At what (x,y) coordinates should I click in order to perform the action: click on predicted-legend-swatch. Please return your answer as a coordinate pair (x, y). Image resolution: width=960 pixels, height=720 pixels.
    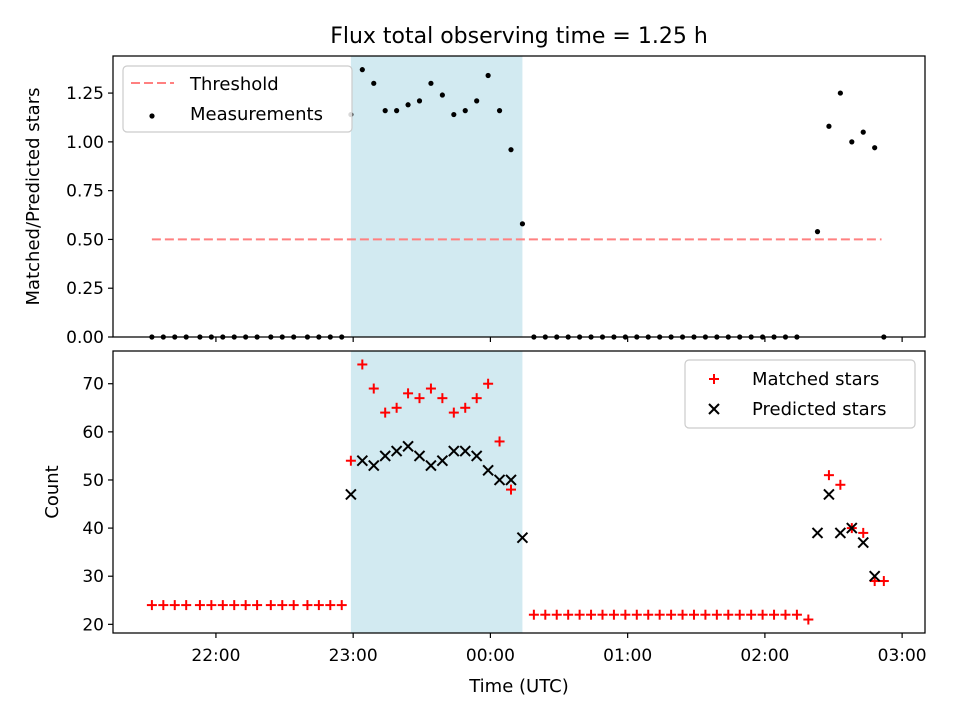
    Looking at the image, I should click on (714, 409).